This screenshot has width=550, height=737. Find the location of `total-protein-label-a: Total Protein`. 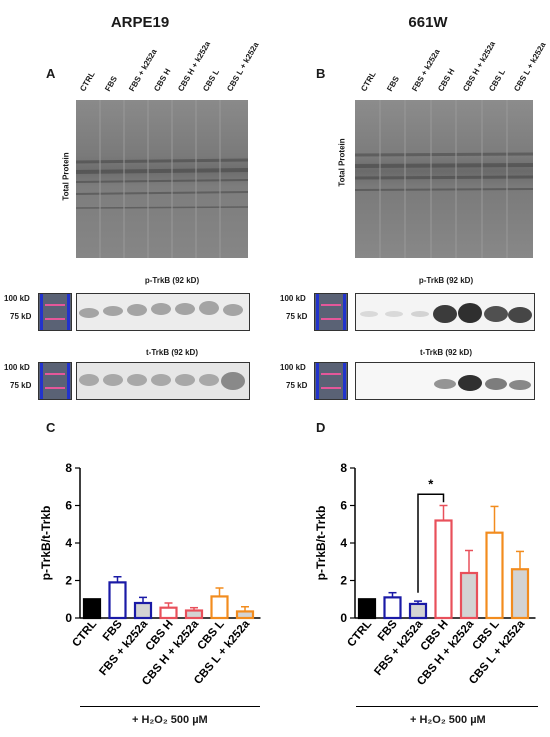

total-protein-label-a: Total Protein is located at coordinates (66, 176).